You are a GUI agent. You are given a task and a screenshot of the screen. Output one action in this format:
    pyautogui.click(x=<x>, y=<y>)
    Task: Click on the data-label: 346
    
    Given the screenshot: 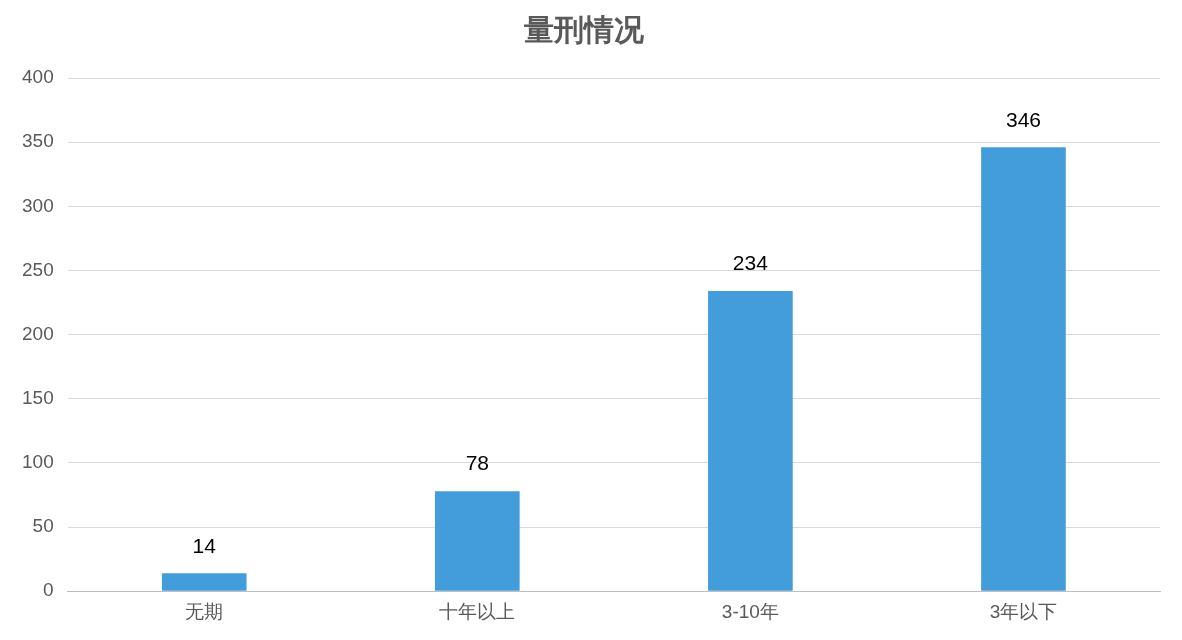 What is the action you would take?
    pyautogui.click(x=1023, y=119)
    